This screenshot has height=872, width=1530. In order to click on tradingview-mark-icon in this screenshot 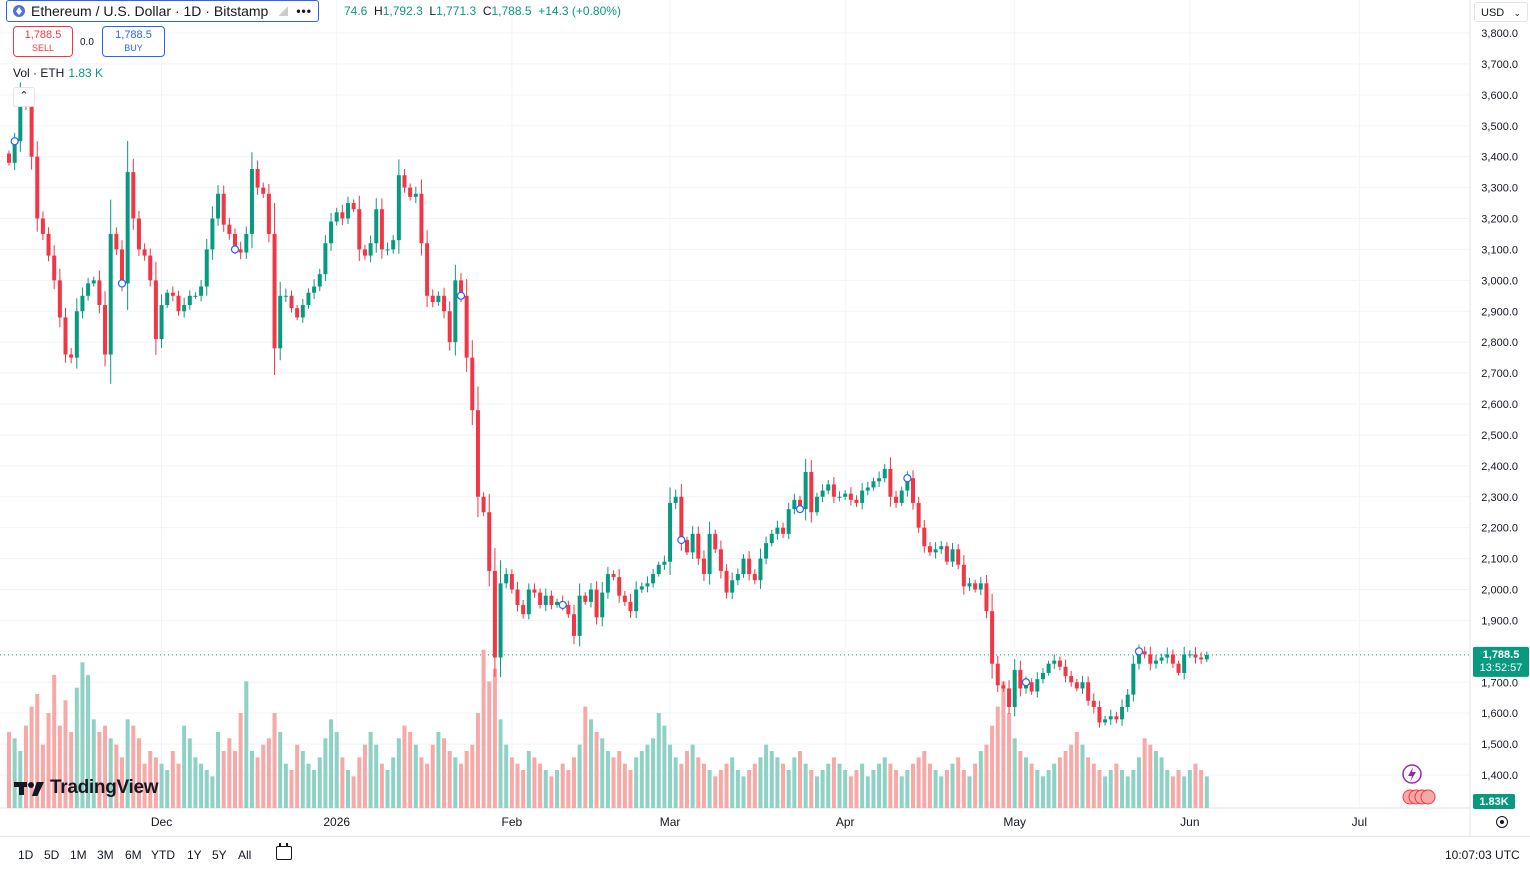, I will do `click(29, 788)`.